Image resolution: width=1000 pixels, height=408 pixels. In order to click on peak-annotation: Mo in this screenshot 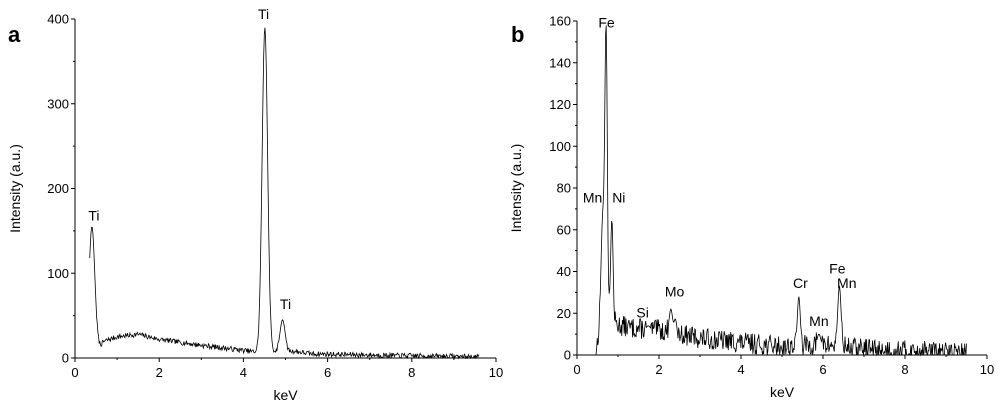, I will do `click(675, 292)`.